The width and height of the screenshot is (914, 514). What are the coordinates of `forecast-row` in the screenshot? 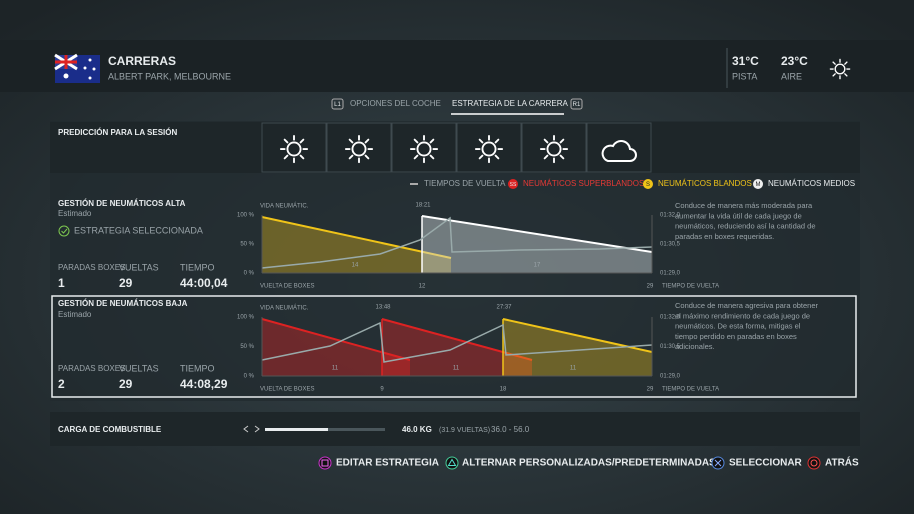 It's located at (455, 147).